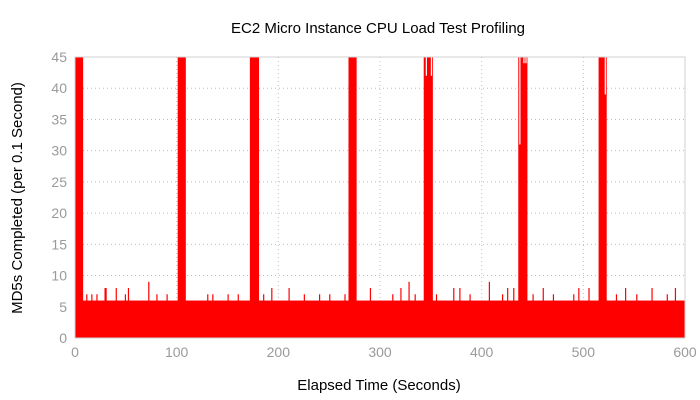  I want to click on y-tick-label: 35, so click(59, 119).